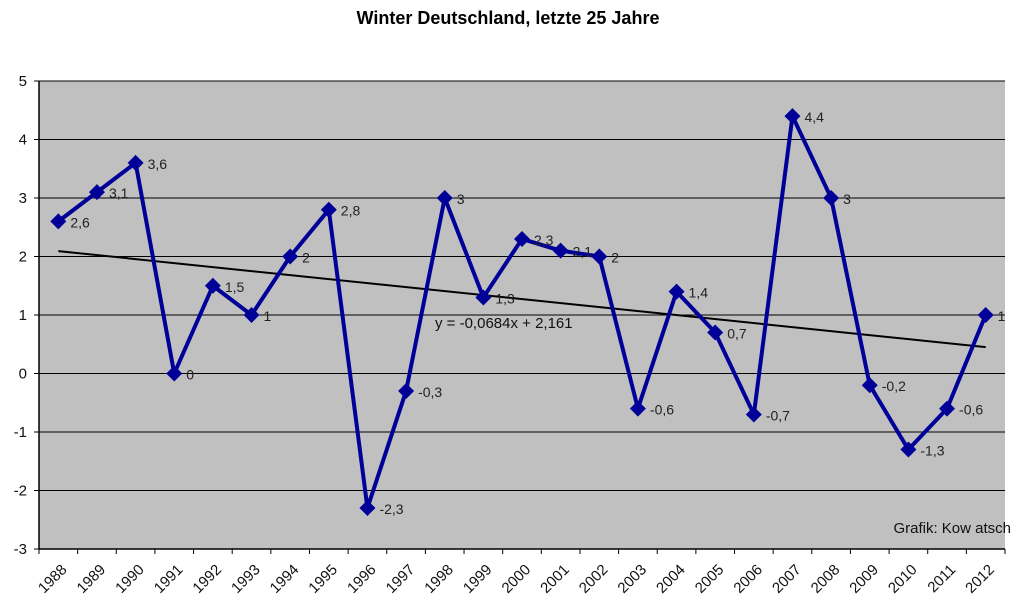 The width and height of the screenshot is (1017, 610). What do you see at coordinates (92, 579) in the screenshot?
I see `x-tick-label: 1989` at bounding box center [92, 579].